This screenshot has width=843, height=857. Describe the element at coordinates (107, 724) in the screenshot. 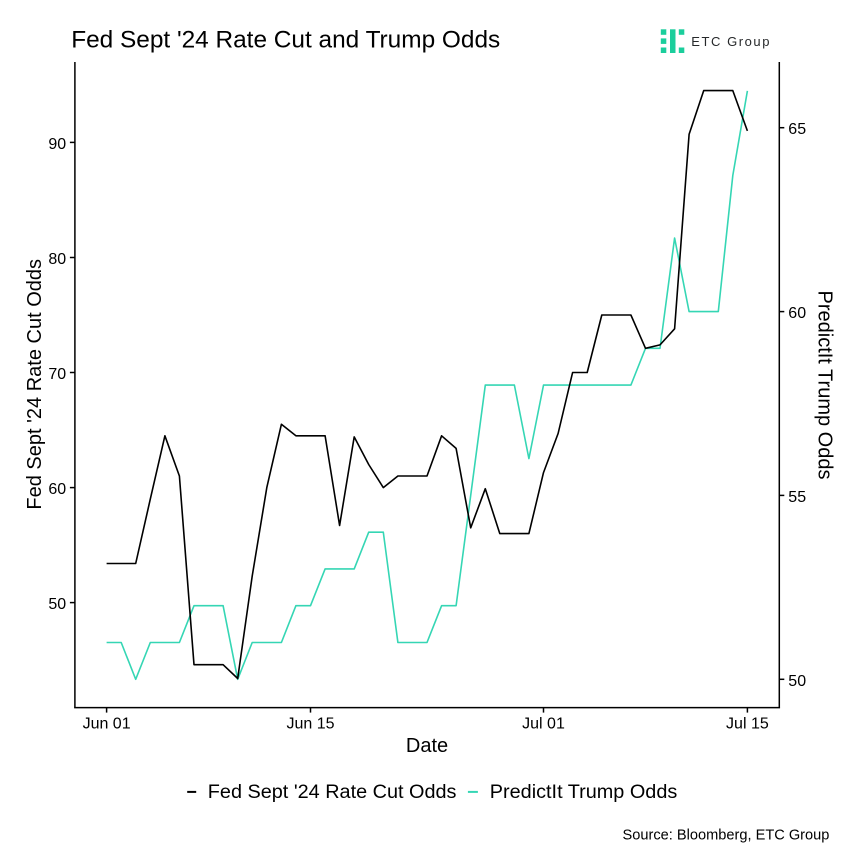

I see `svg-text: Jun 01` at that location.